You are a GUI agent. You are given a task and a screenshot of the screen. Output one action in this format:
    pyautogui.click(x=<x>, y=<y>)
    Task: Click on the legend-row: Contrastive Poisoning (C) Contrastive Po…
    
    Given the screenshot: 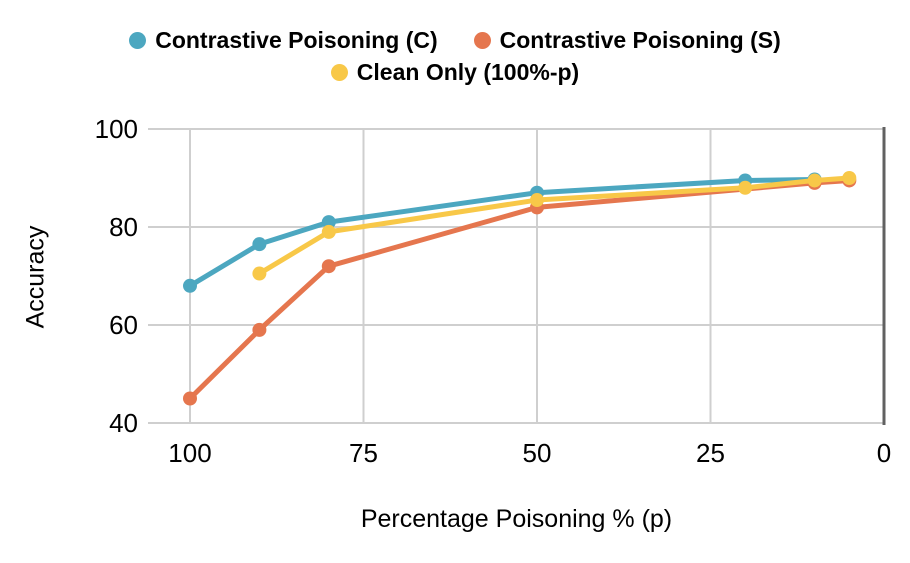 What is the action you would take?
    pyautogui.click(x=455, y=40)
    